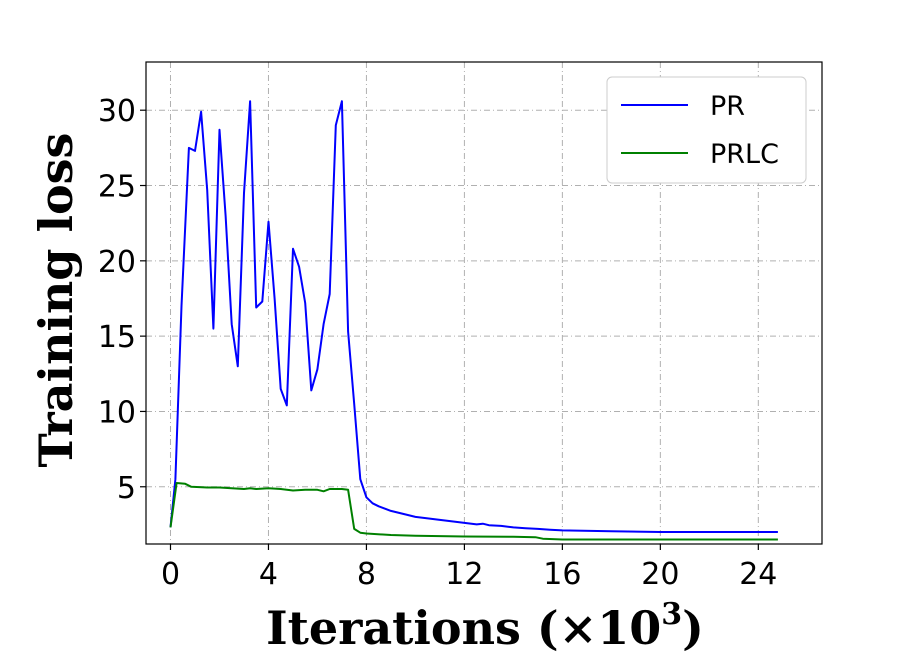  I want to click on y-tick-label: 30, so click(117, 111).